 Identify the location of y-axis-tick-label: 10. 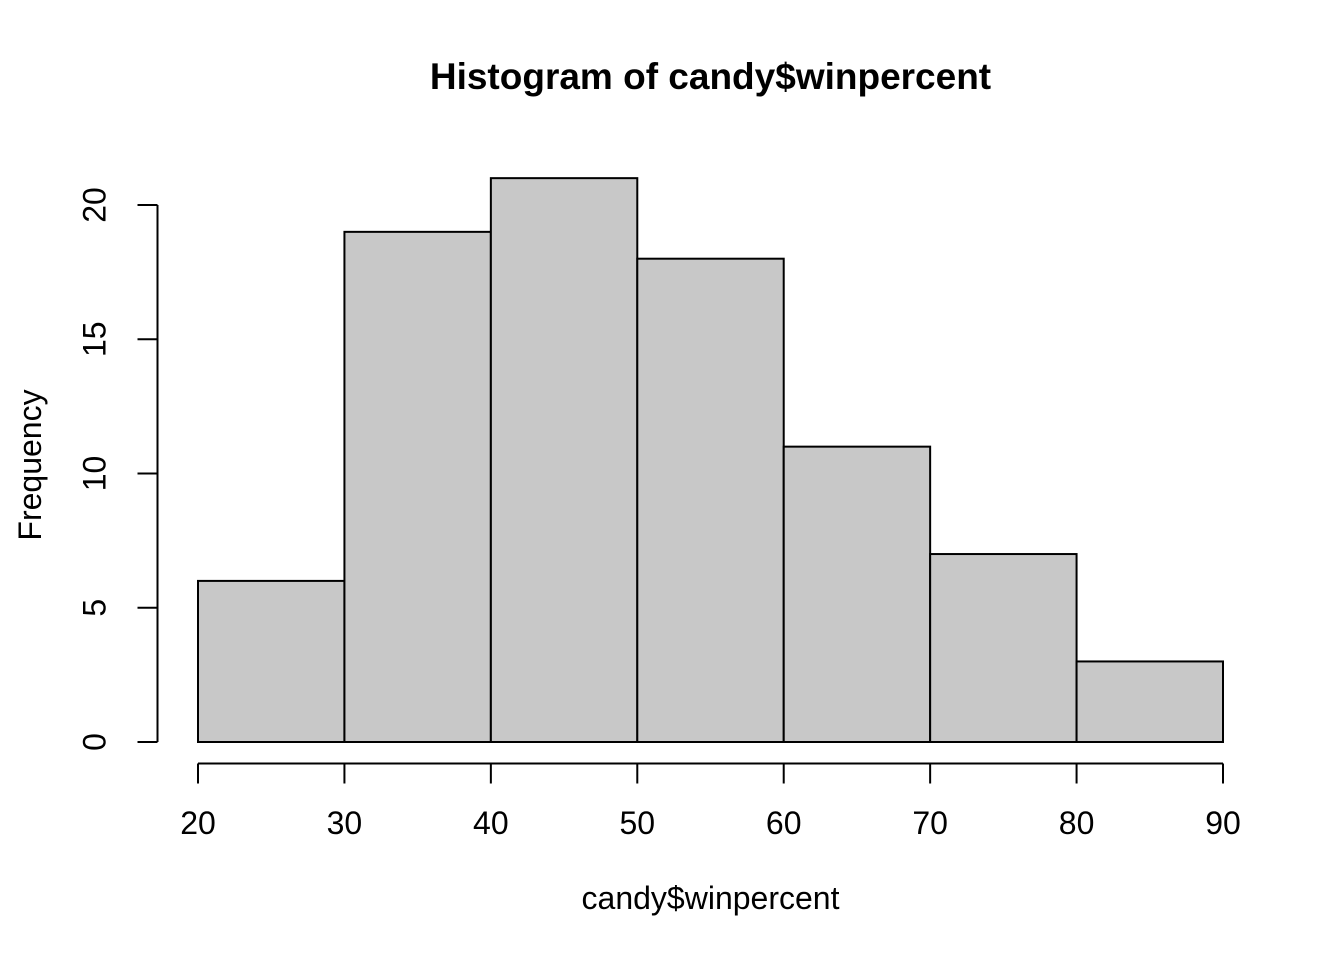
(94, 474).